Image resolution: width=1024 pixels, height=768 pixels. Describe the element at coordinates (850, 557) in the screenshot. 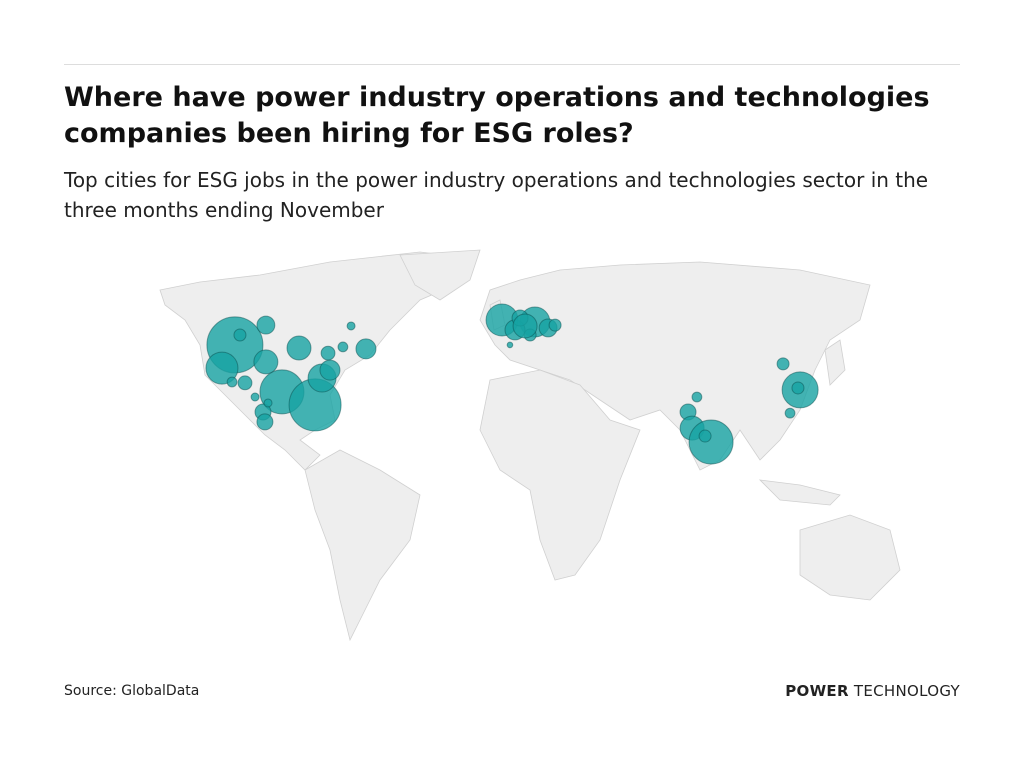

I see `australia` at that location.